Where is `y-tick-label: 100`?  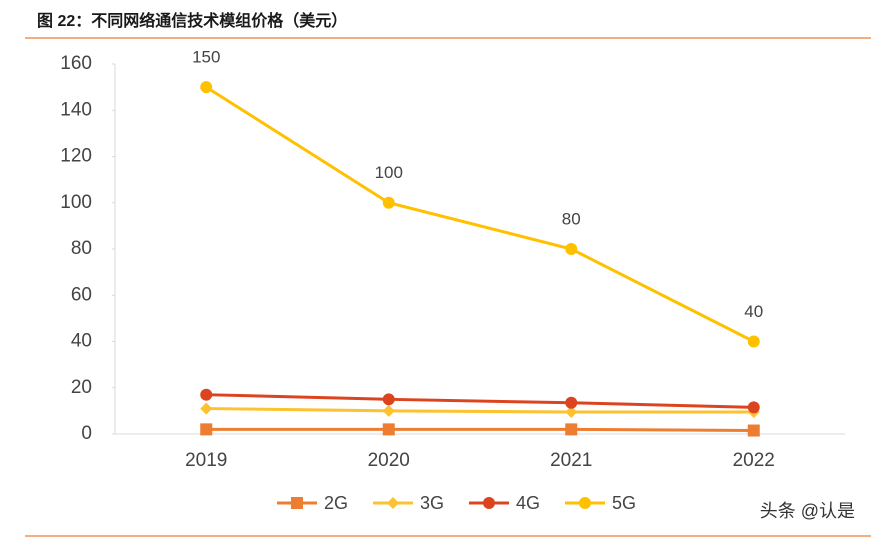
y-tick-label: 100 is located at coordinates (76, 202).